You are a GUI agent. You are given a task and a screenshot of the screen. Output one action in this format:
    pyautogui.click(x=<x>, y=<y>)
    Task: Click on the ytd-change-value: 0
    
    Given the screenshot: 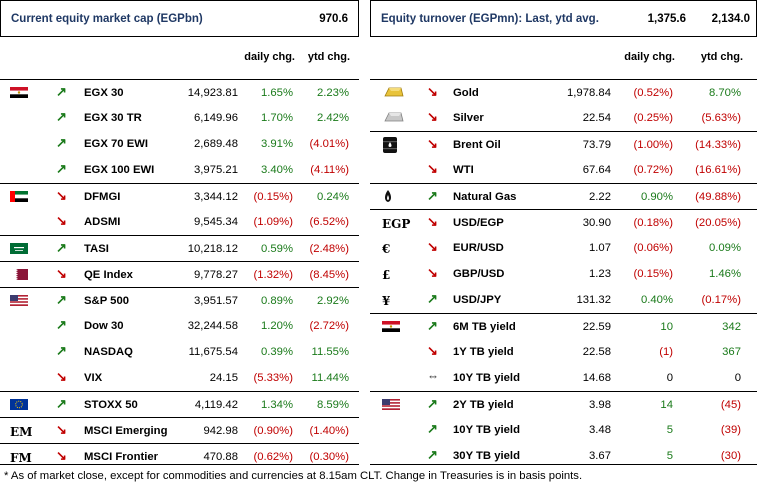 What is the action you would take?
    pyautogui.click(x=737, y=378)
    